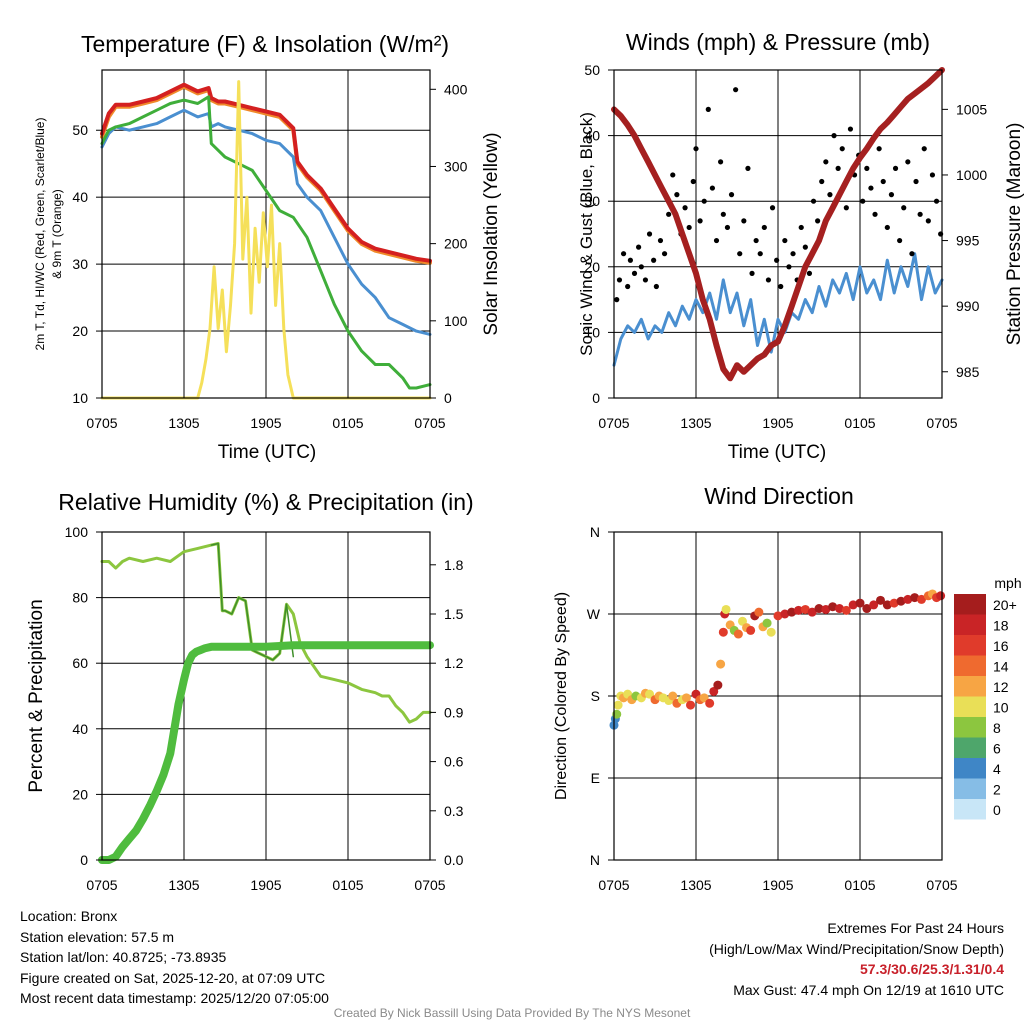 The width and height of the screenshot is (1024, 1024). I want to click on wind_direction-ytick-label: N, so click(595, 532).